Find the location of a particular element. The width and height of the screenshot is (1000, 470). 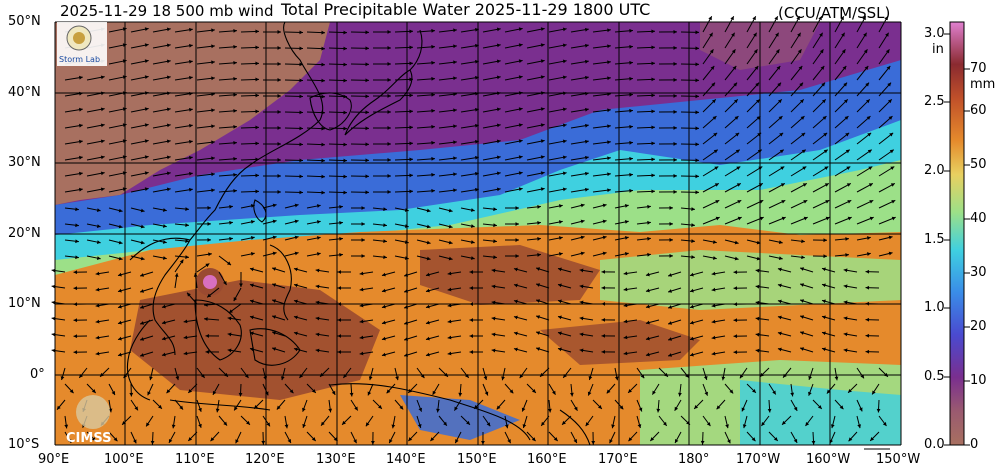

lat-label-10n: 10°N is located at coordinates (24, 303).